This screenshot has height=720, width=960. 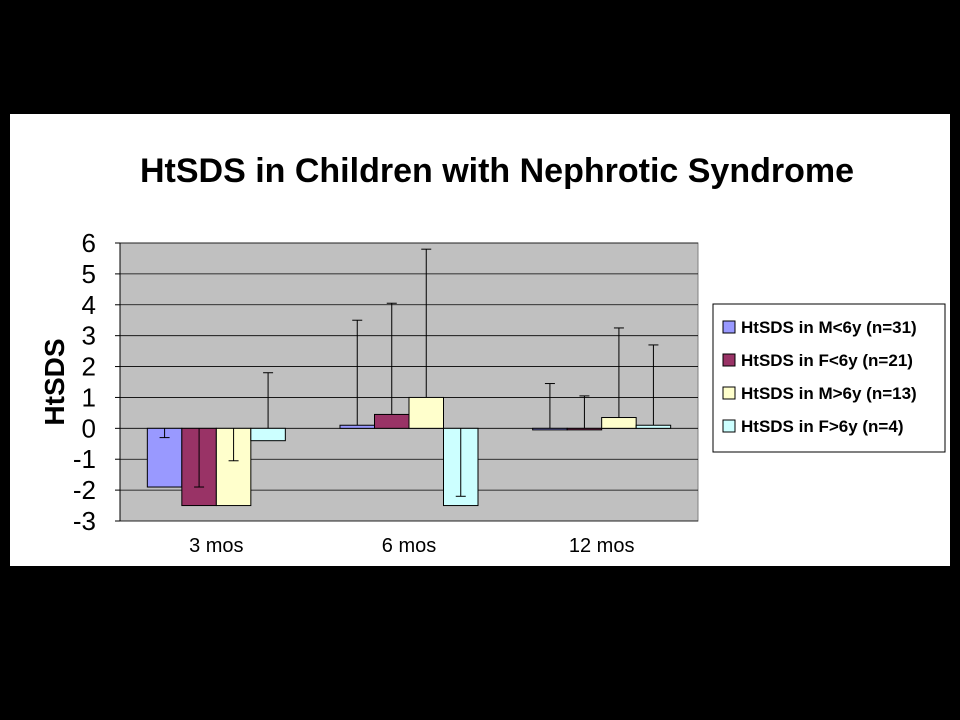 I want to click on legend-box, so click(x=829, y=378).